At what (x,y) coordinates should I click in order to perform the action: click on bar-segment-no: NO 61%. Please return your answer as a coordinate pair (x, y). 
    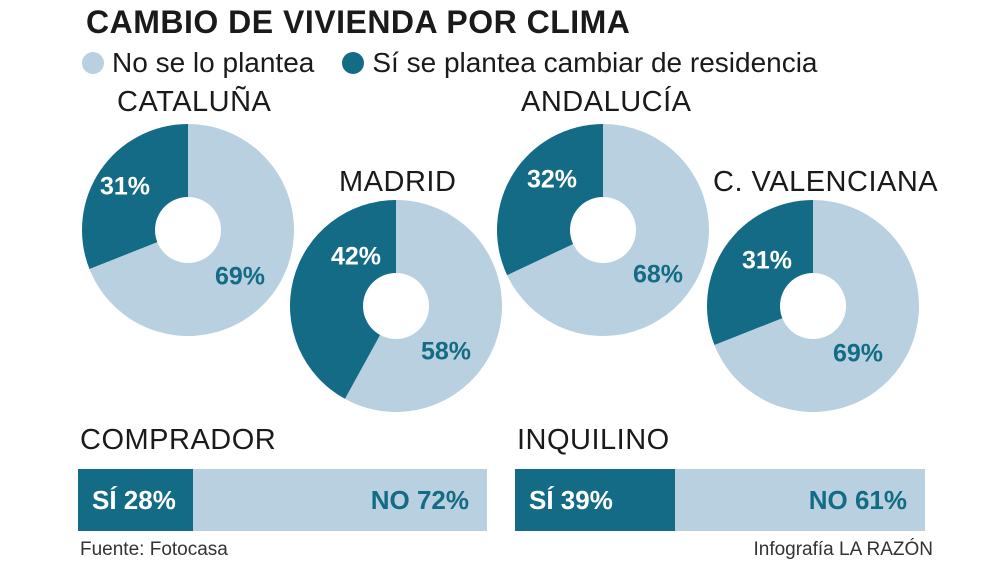
    Looking at the image, I should click on (857, 499).